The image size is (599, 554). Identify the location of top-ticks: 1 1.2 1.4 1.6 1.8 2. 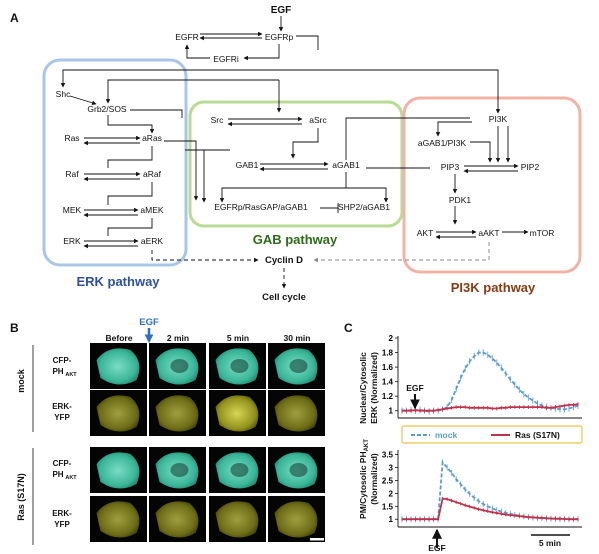
(390, 375).